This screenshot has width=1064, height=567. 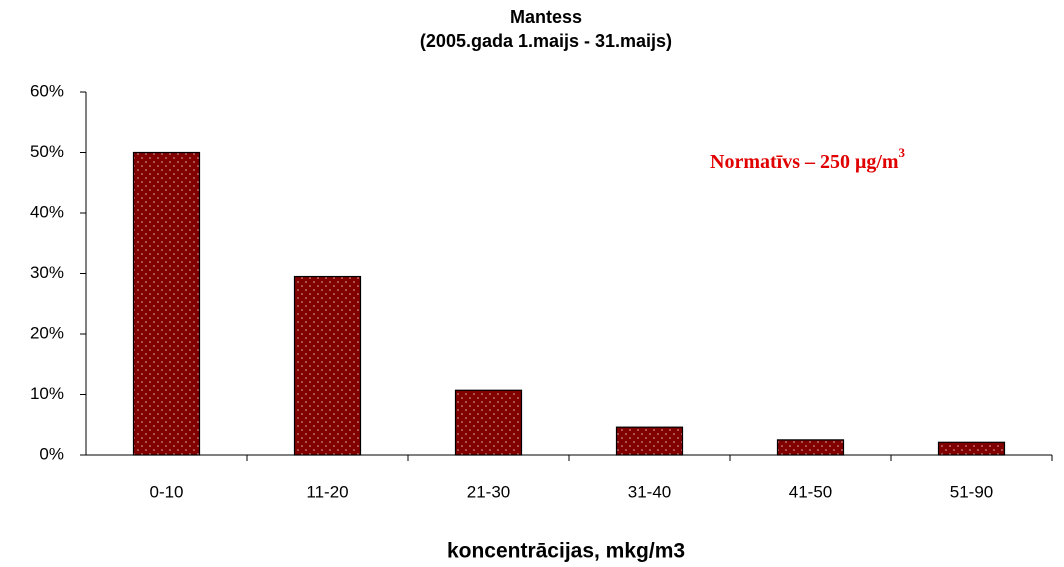 What do you see at coordinates (566, 551) in the screenshot?
I see `x-axis-label: koncentrācijas, mkg/m3` at bounding box center [566, 551].